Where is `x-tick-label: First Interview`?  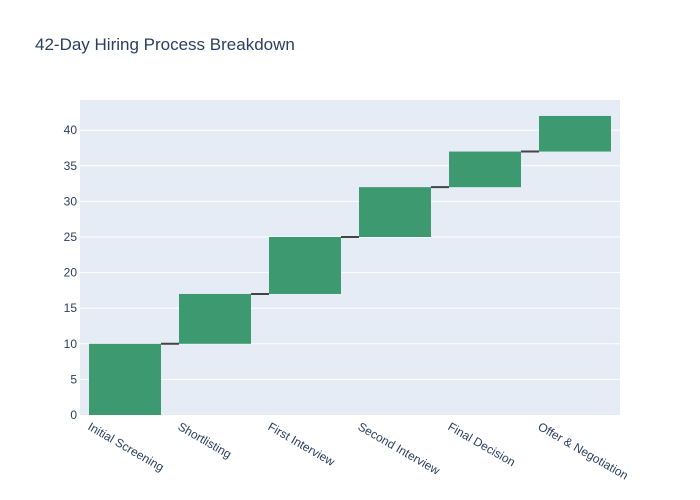
x-tick-label: First Interview is located at coordinates (302, 444).